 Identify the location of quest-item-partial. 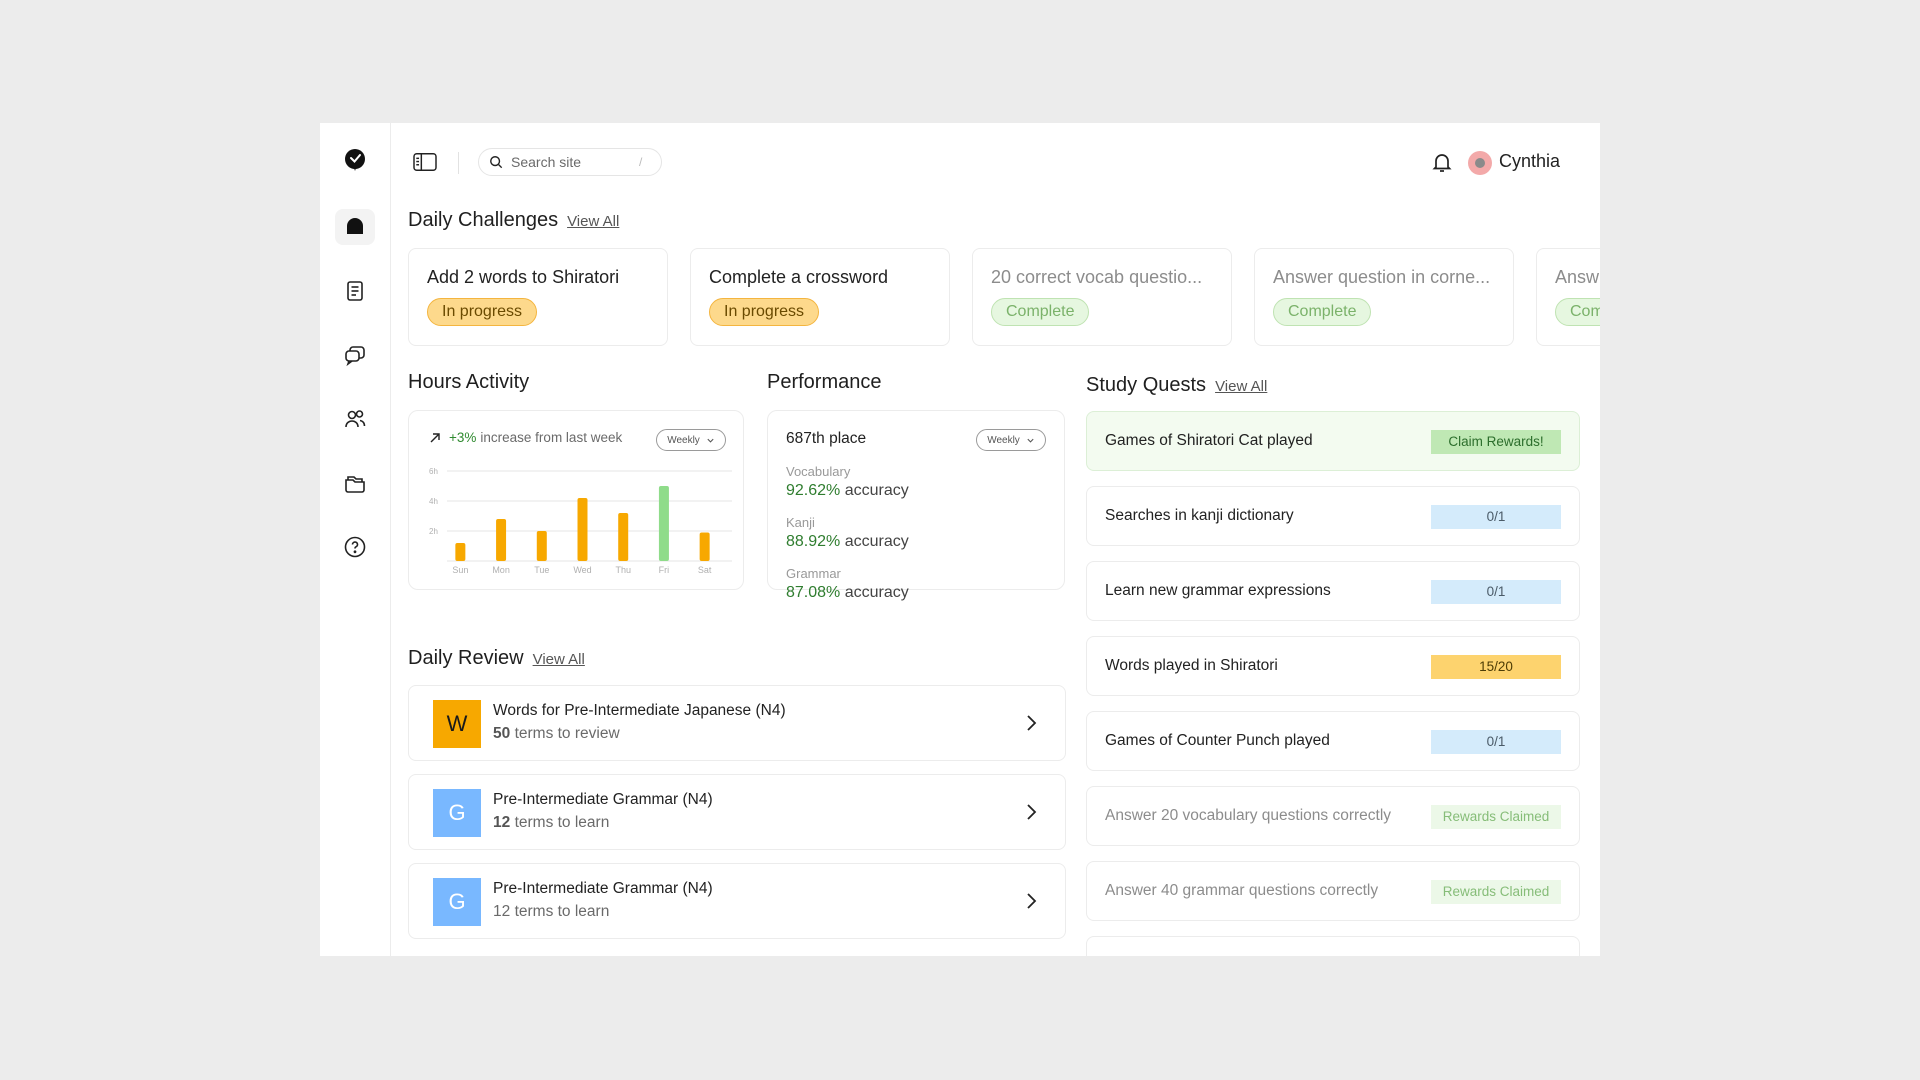
(1333, 946).